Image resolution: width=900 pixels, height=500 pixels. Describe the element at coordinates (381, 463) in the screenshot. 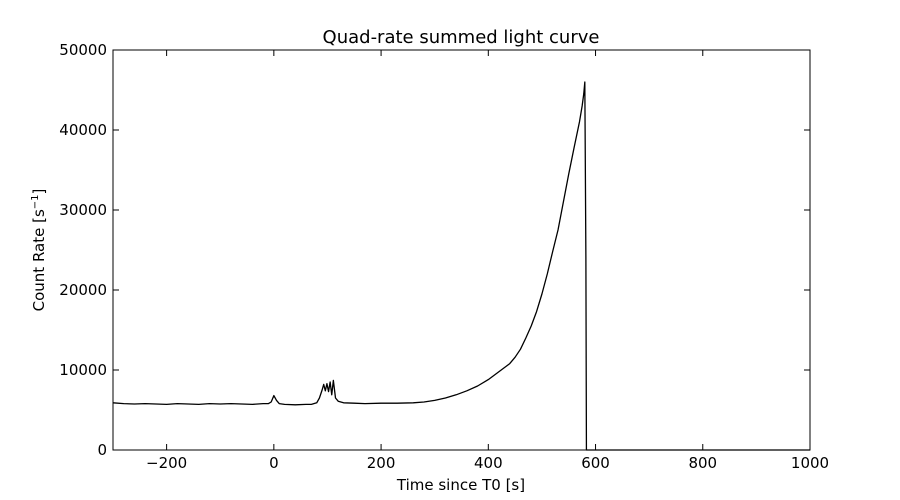

I see `x-tick-label: 200` at that location.